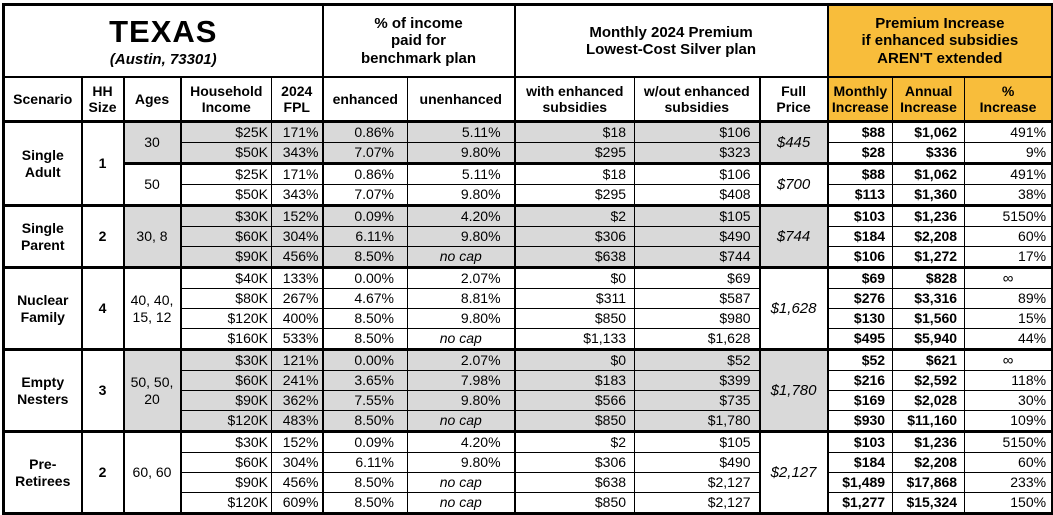 Image resolution: width=1053 pixels, height=515 pixels. What do you see at coordinates (860, 257) in the screenshot?
I see `monthly-increase-cell: $106` at bounding box center [860, 257].